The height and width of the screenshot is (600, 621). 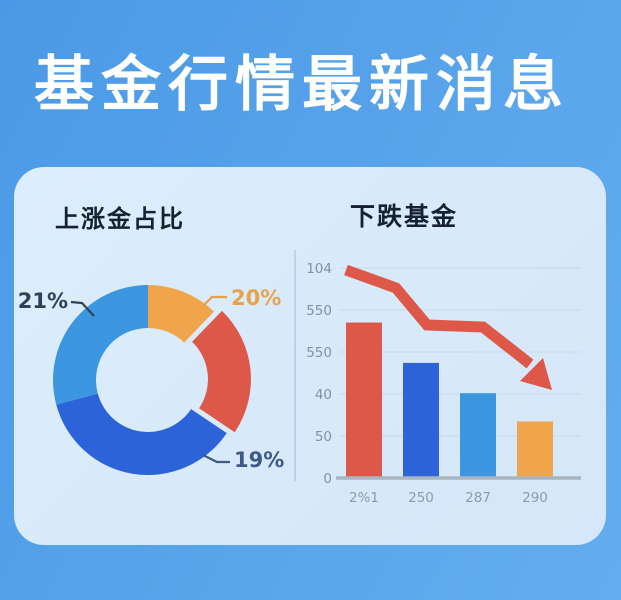 What do you see at coordinates (327, 479) in the screenshot?
I see `y-tick-label: 0` at bounding box center [327, 479].